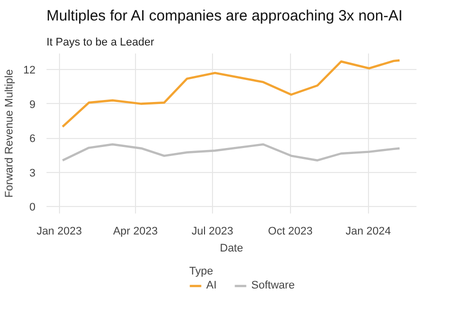  I want to click on chart-title: Multiples for AI companies are approaching 3x non-AI, so click(224, 16).